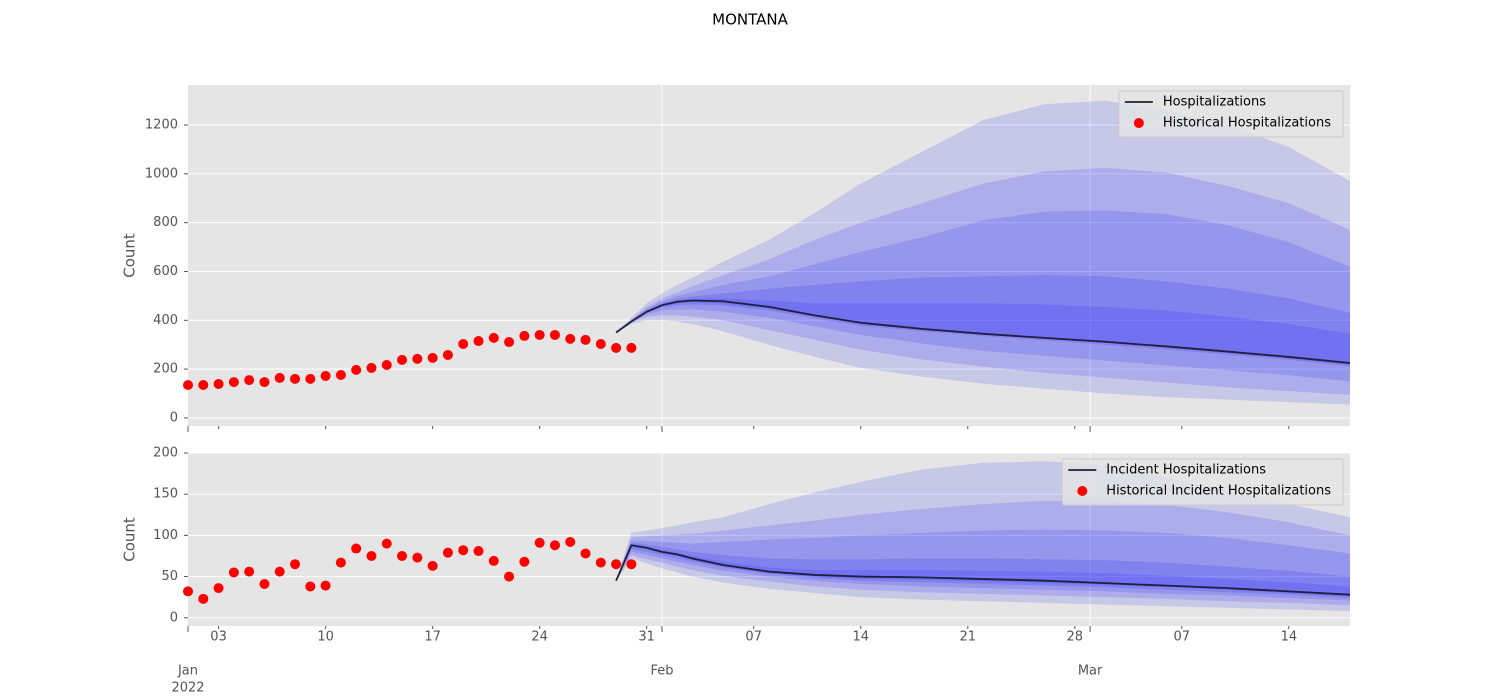 Image resolution: width=1500 pixels, height=700 pixels. Describe the element at coordinates (165, 271) in the screenshot. I see `y-tick-label: 600` at that location.